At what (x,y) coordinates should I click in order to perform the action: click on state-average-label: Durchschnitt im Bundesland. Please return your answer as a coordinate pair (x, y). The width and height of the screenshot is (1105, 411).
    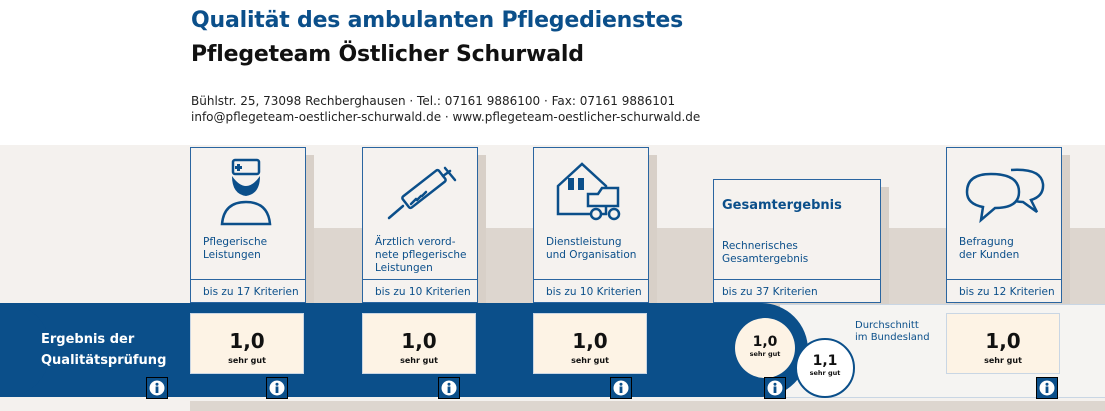
    Looking at the image, I should click on (892, 332).